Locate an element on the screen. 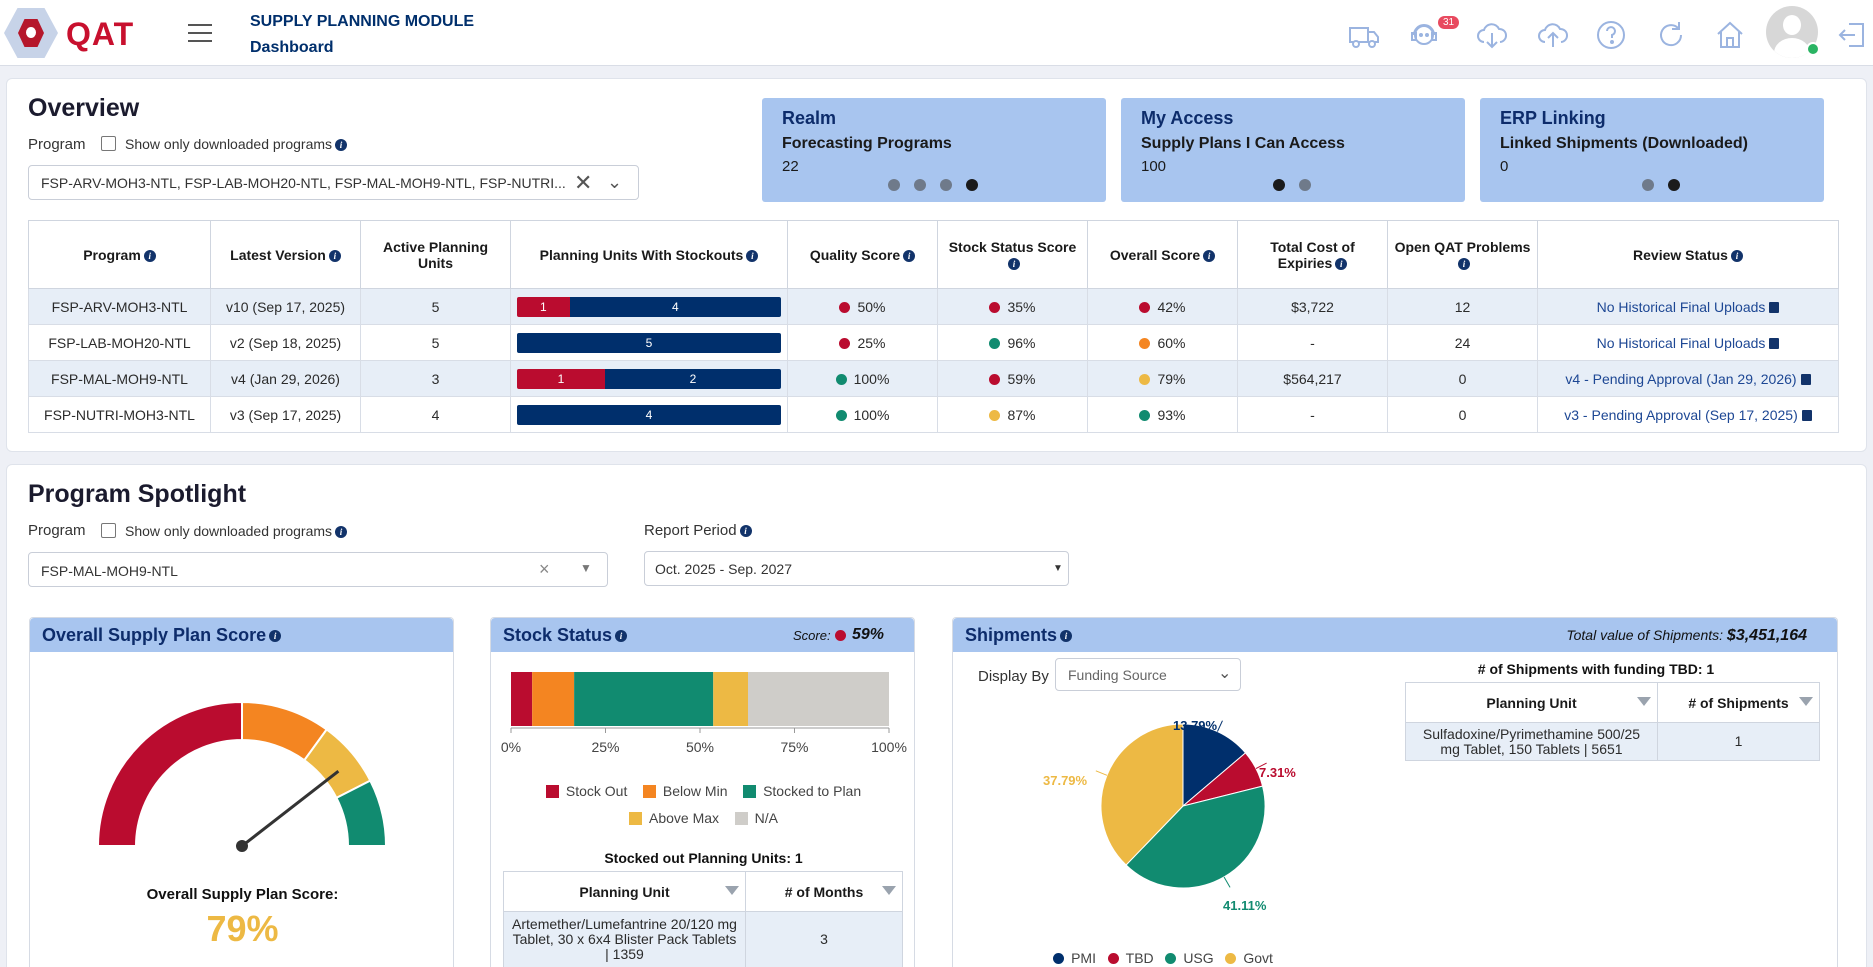  logout-icon is located at coordinates (1851, 35).